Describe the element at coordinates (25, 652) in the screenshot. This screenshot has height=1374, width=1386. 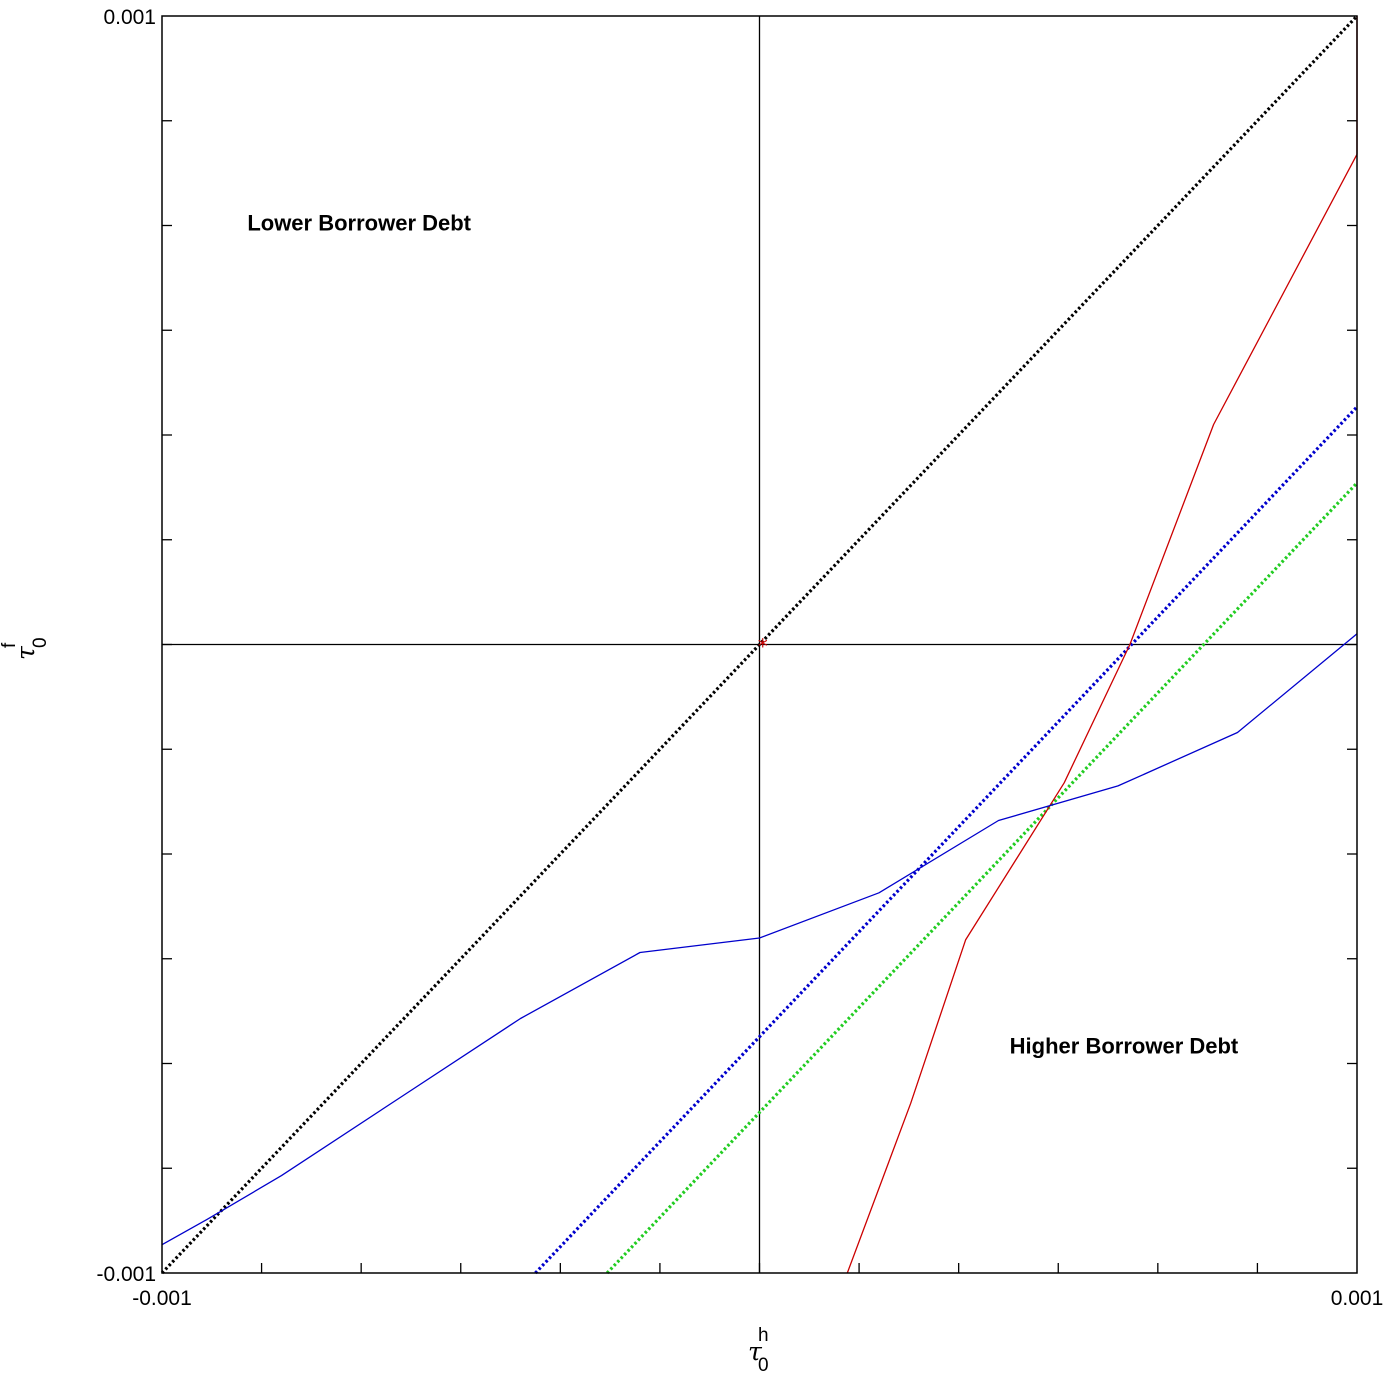
I see `y-axis-label-symbol: τ` at that location.